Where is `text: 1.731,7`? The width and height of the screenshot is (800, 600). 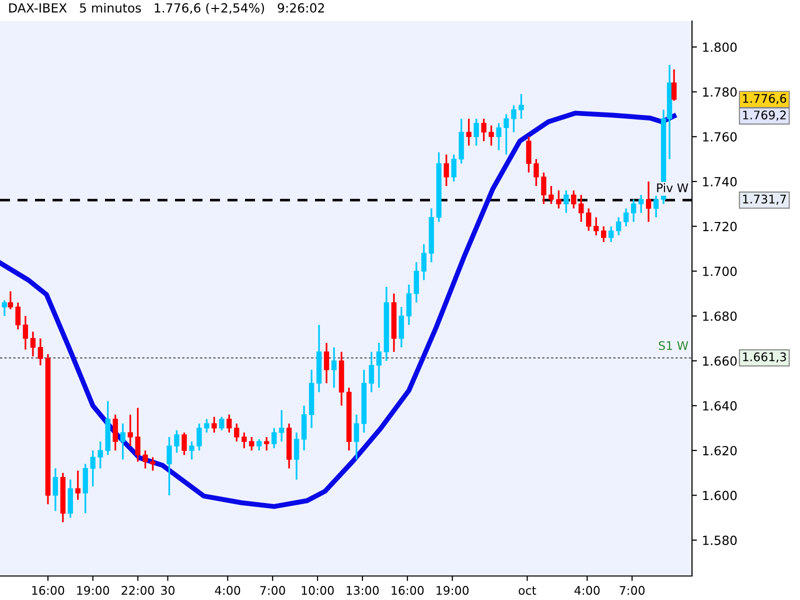 text: 1.731,7 is located at coordinates (764, 199).